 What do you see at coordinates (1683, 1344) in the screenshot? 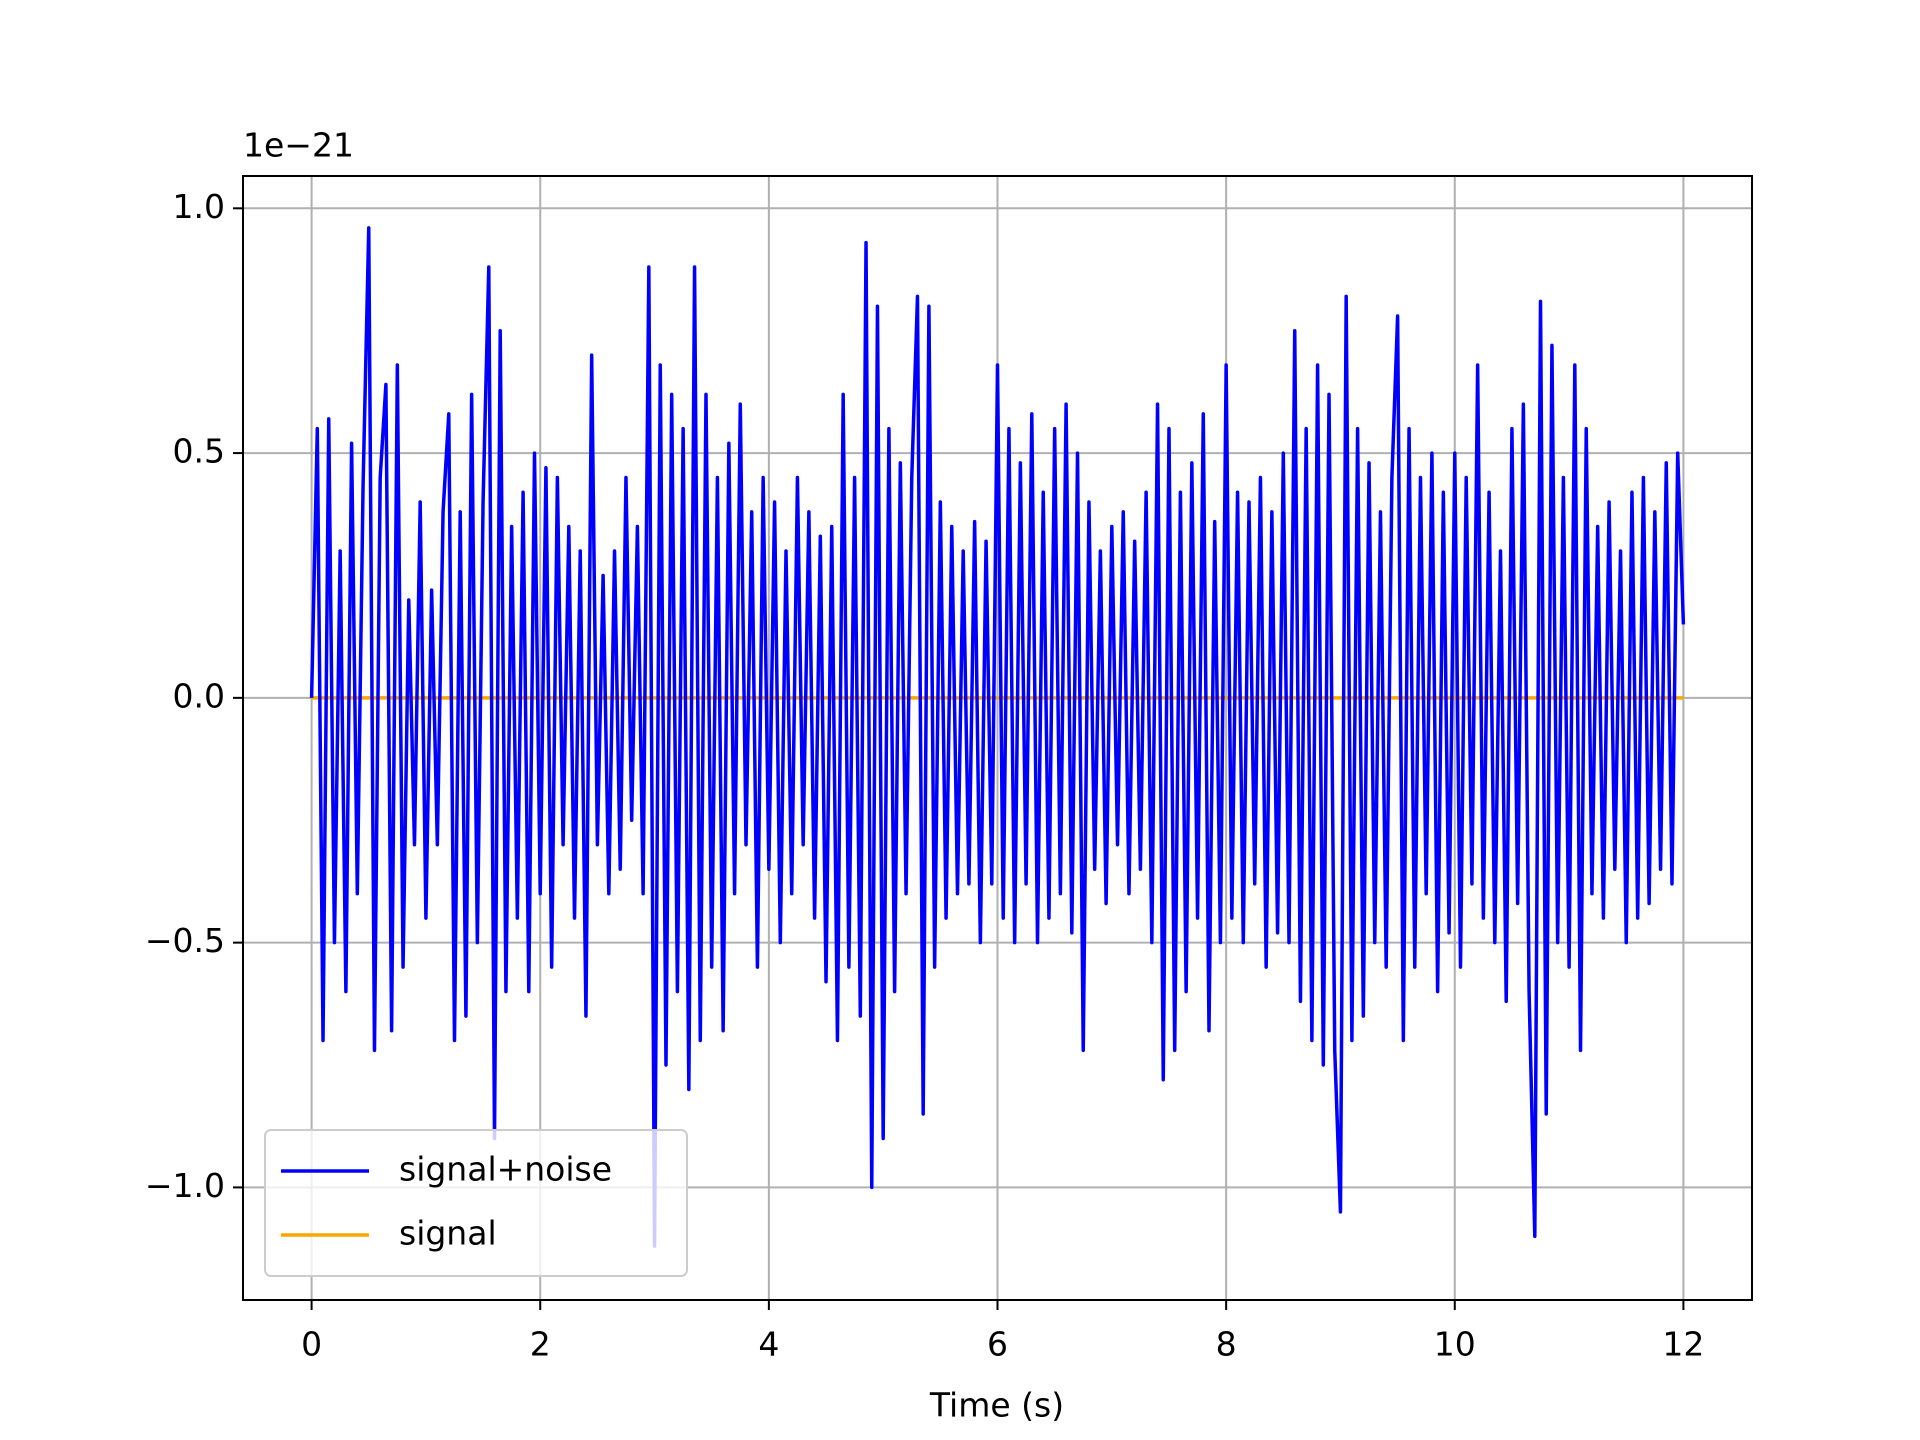
I see `x-tick-label: 12` at bounding box center [1683, 1344].